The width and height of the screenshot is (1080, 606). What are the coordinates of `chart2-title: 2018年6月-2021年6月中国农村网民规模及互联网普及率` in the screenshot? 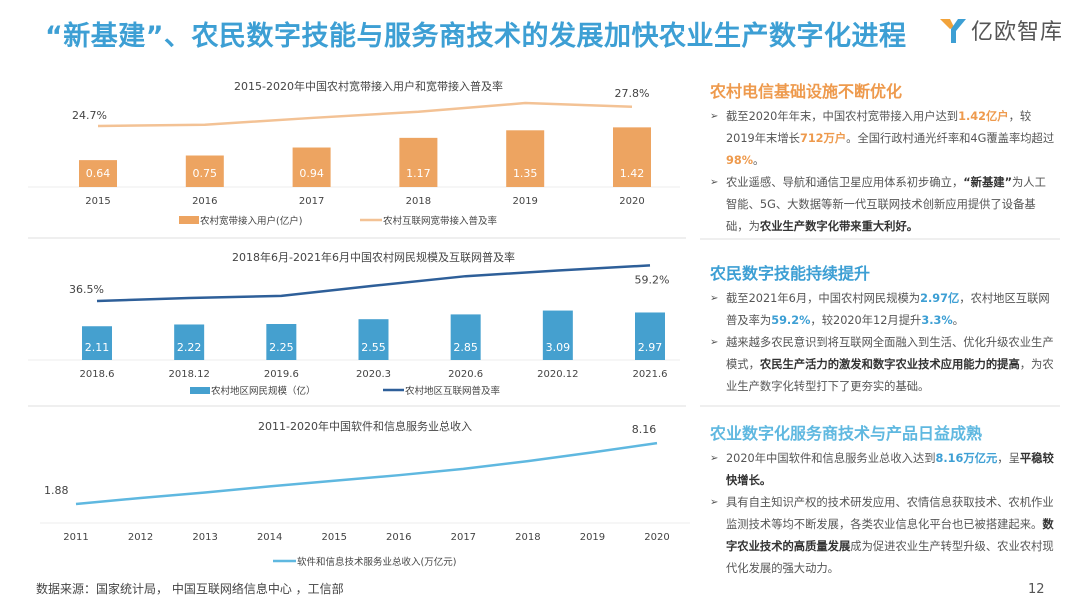 It's located at (373, 257).